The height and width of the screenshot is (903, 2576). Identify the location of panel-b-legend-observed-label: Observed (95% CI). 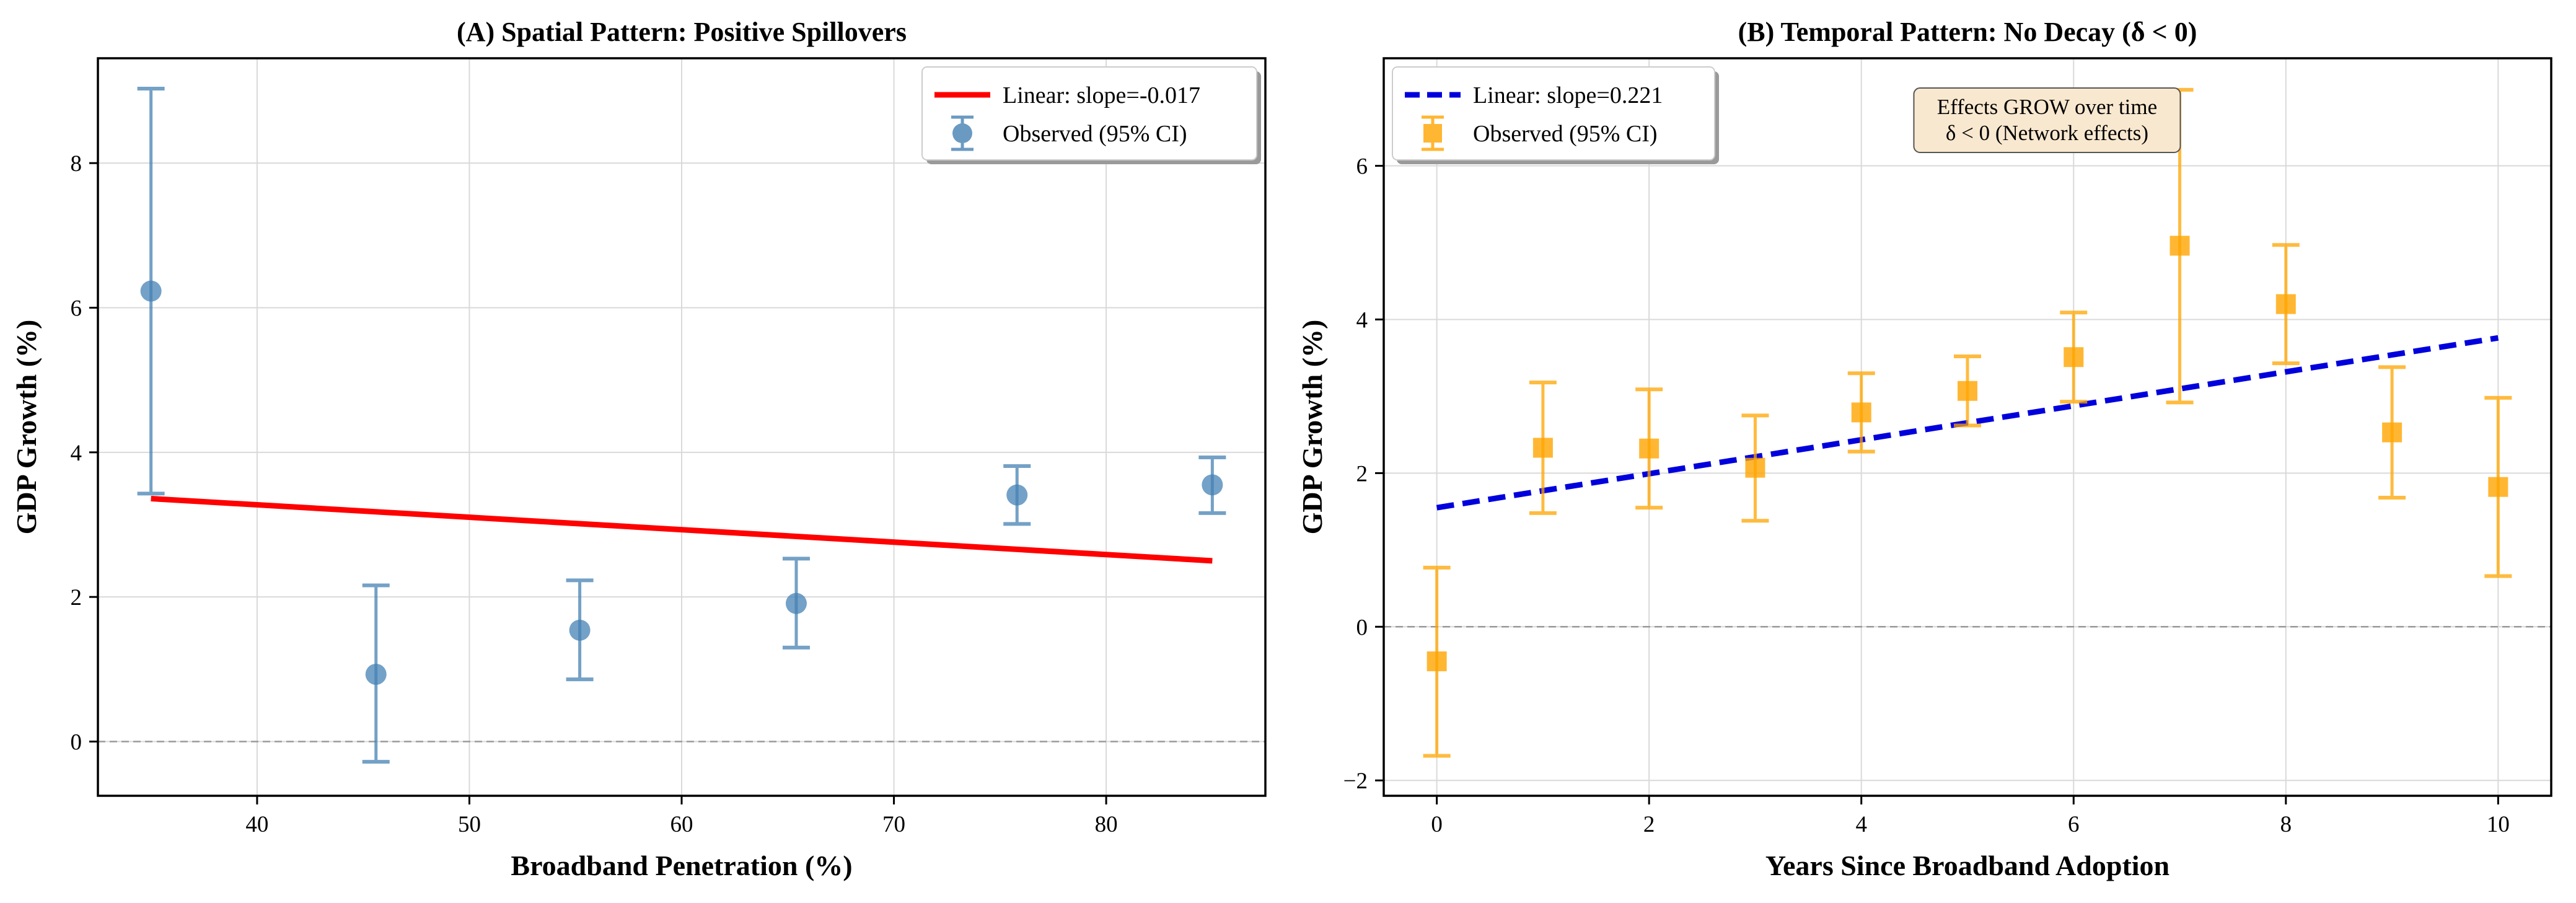
(1565, 134).